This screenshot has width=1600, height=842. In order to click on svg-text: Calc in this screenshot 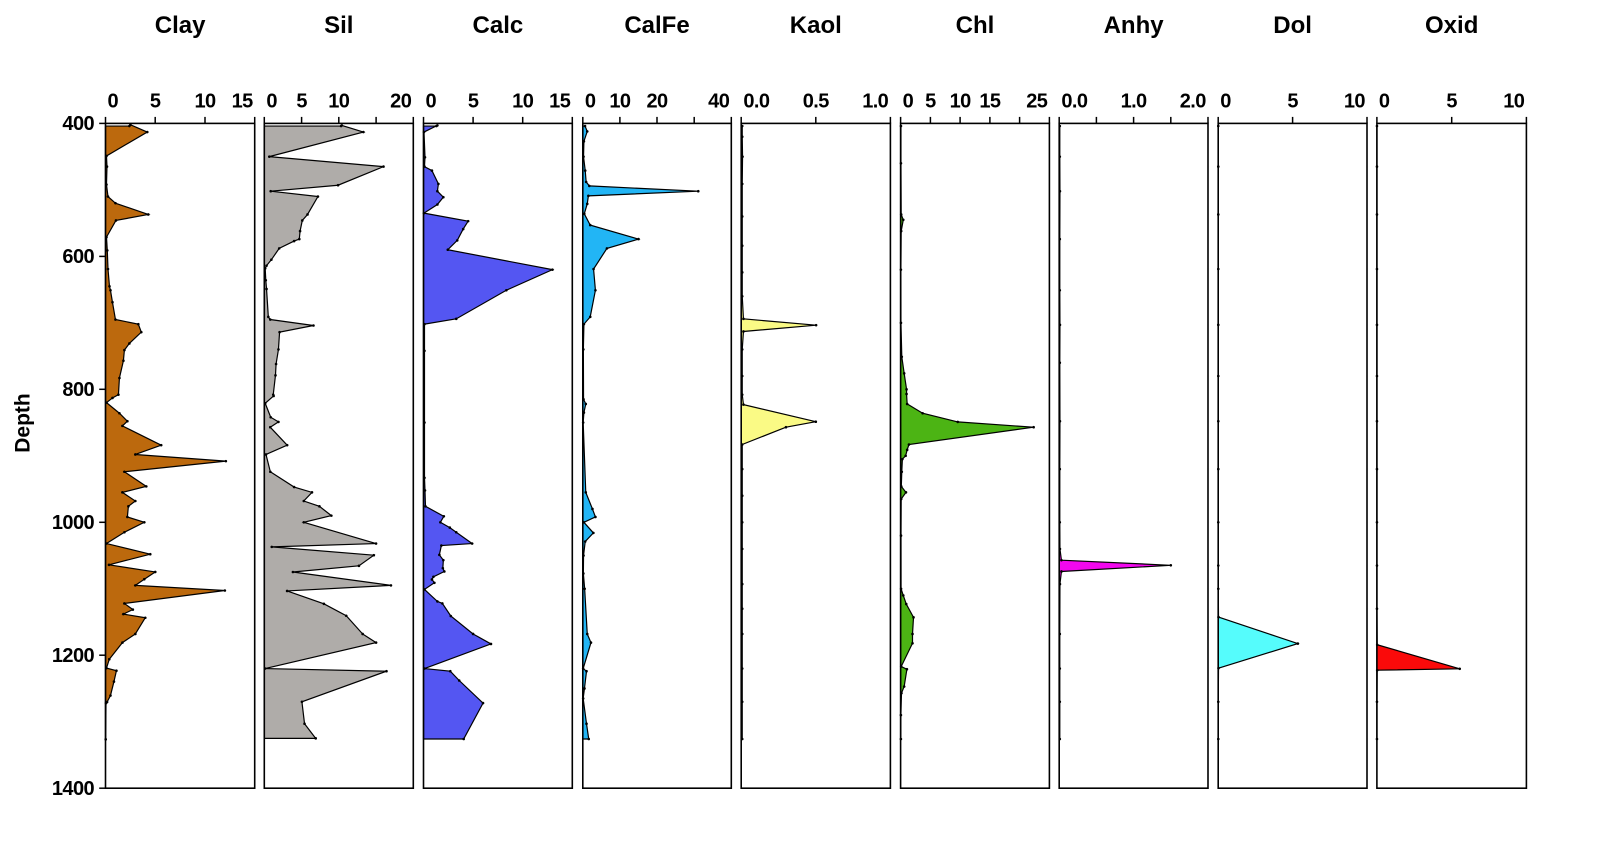, I will do `click(498, 25)`.